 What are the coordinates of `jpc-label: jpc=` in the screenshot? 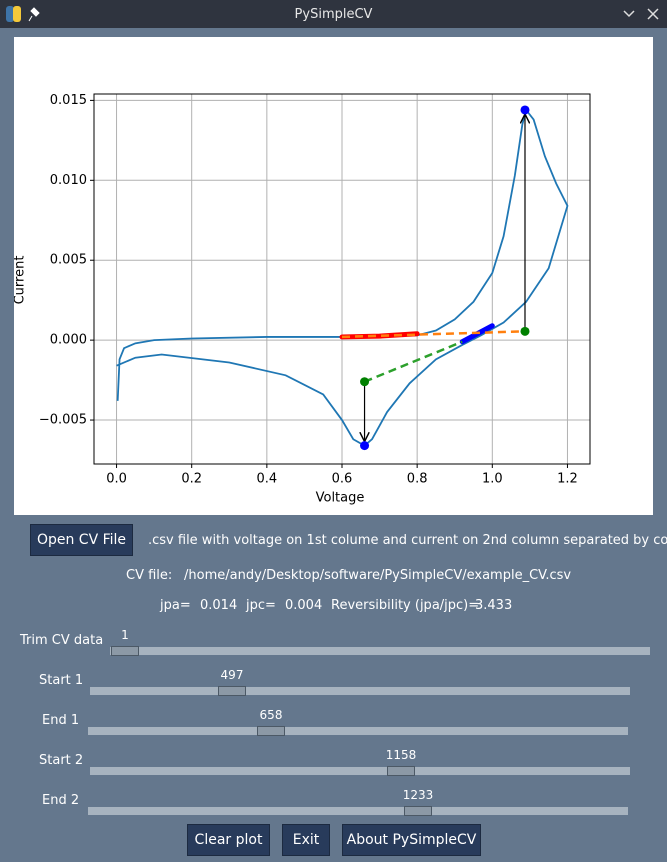 It's located at (261, 605).